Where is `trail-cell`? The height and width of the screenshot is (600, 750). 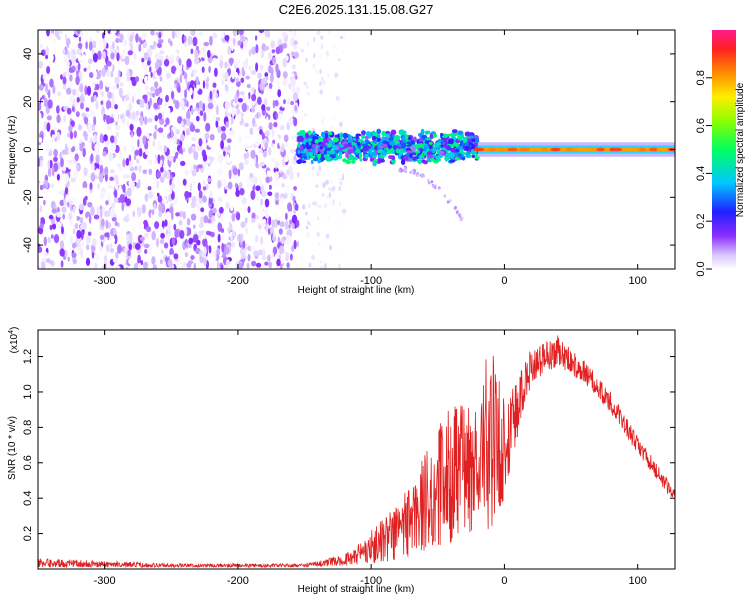 trail-cell is located at coordinates (439, 188).